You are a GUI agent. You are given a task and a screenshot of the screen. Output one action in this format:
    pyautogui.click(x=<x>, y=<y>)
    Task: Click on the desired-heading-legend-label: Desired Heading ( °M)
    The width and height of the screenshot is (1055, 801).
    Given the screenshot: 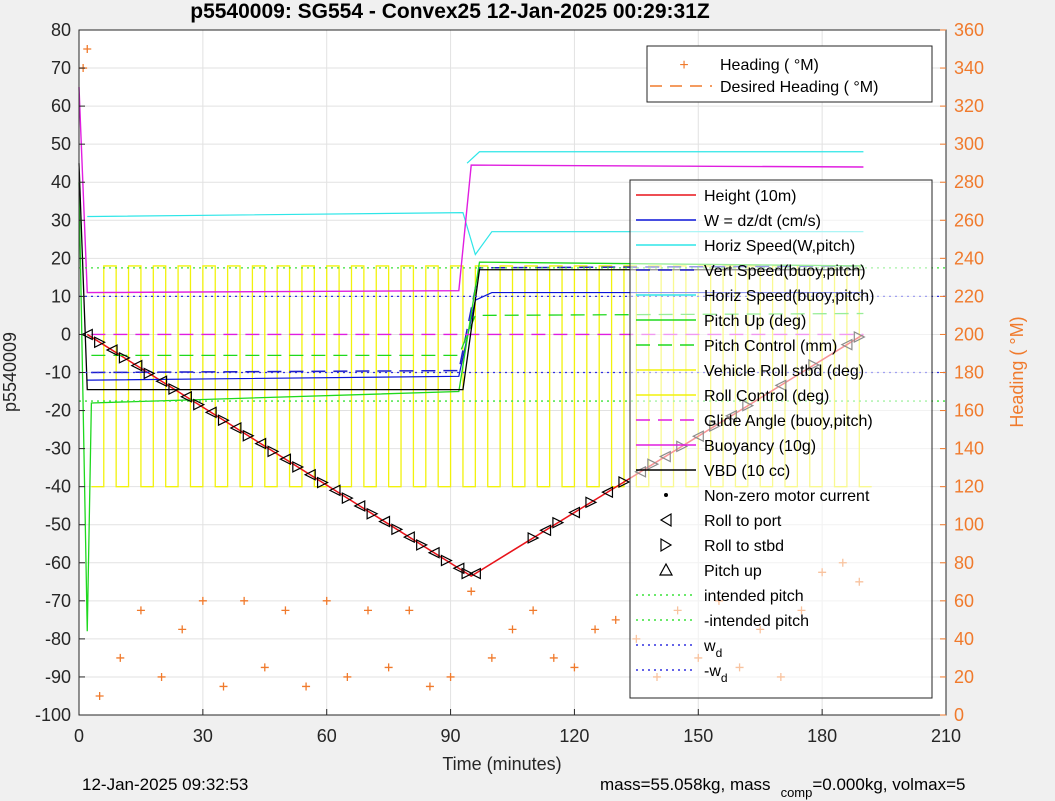 What is the action you would take?
    pyautogui.click(x=799, y=87)
    